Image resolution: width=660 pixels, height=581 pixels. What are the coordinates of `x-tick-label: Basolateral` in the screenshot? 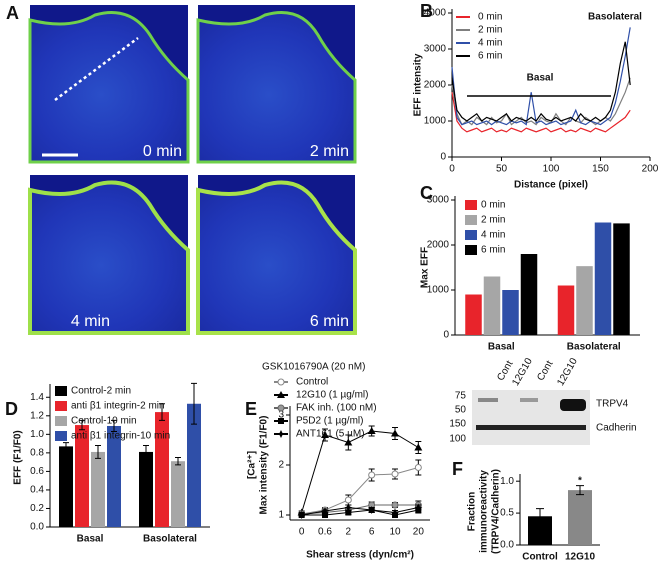 It's located at (170, 539).